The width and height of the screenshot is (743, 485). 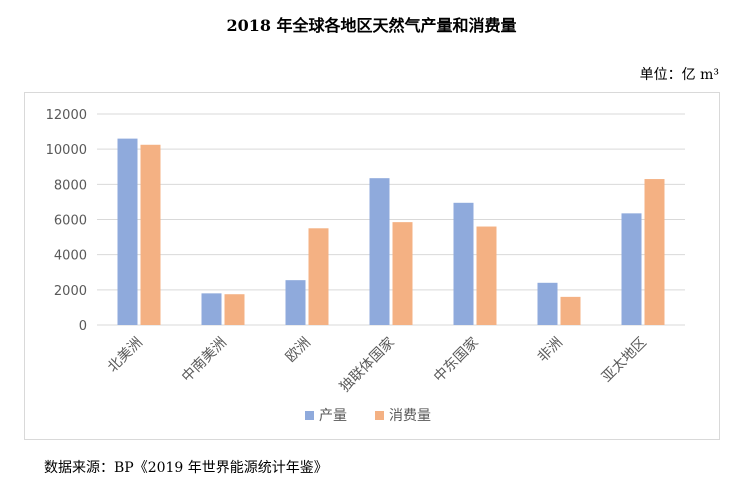 I want to click on x-tick-label: 独联体国家, so click(x=367, y=365).